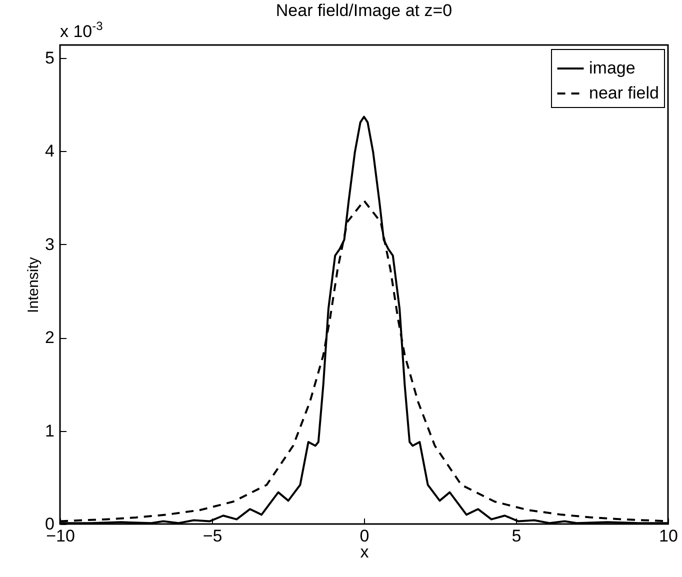  I want to click on x-axis-title: x, so click(365, 552).